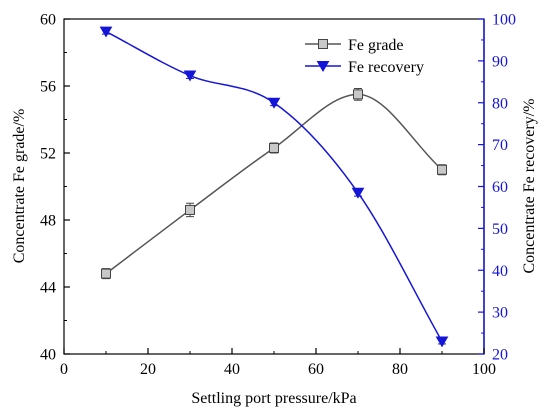 The image size is (550, 415). What do you see at coordinates (273, 398) in the screenshot?
I see `x-axis-title: Settling port pressure/kPa` at bounding box center [273, 398].